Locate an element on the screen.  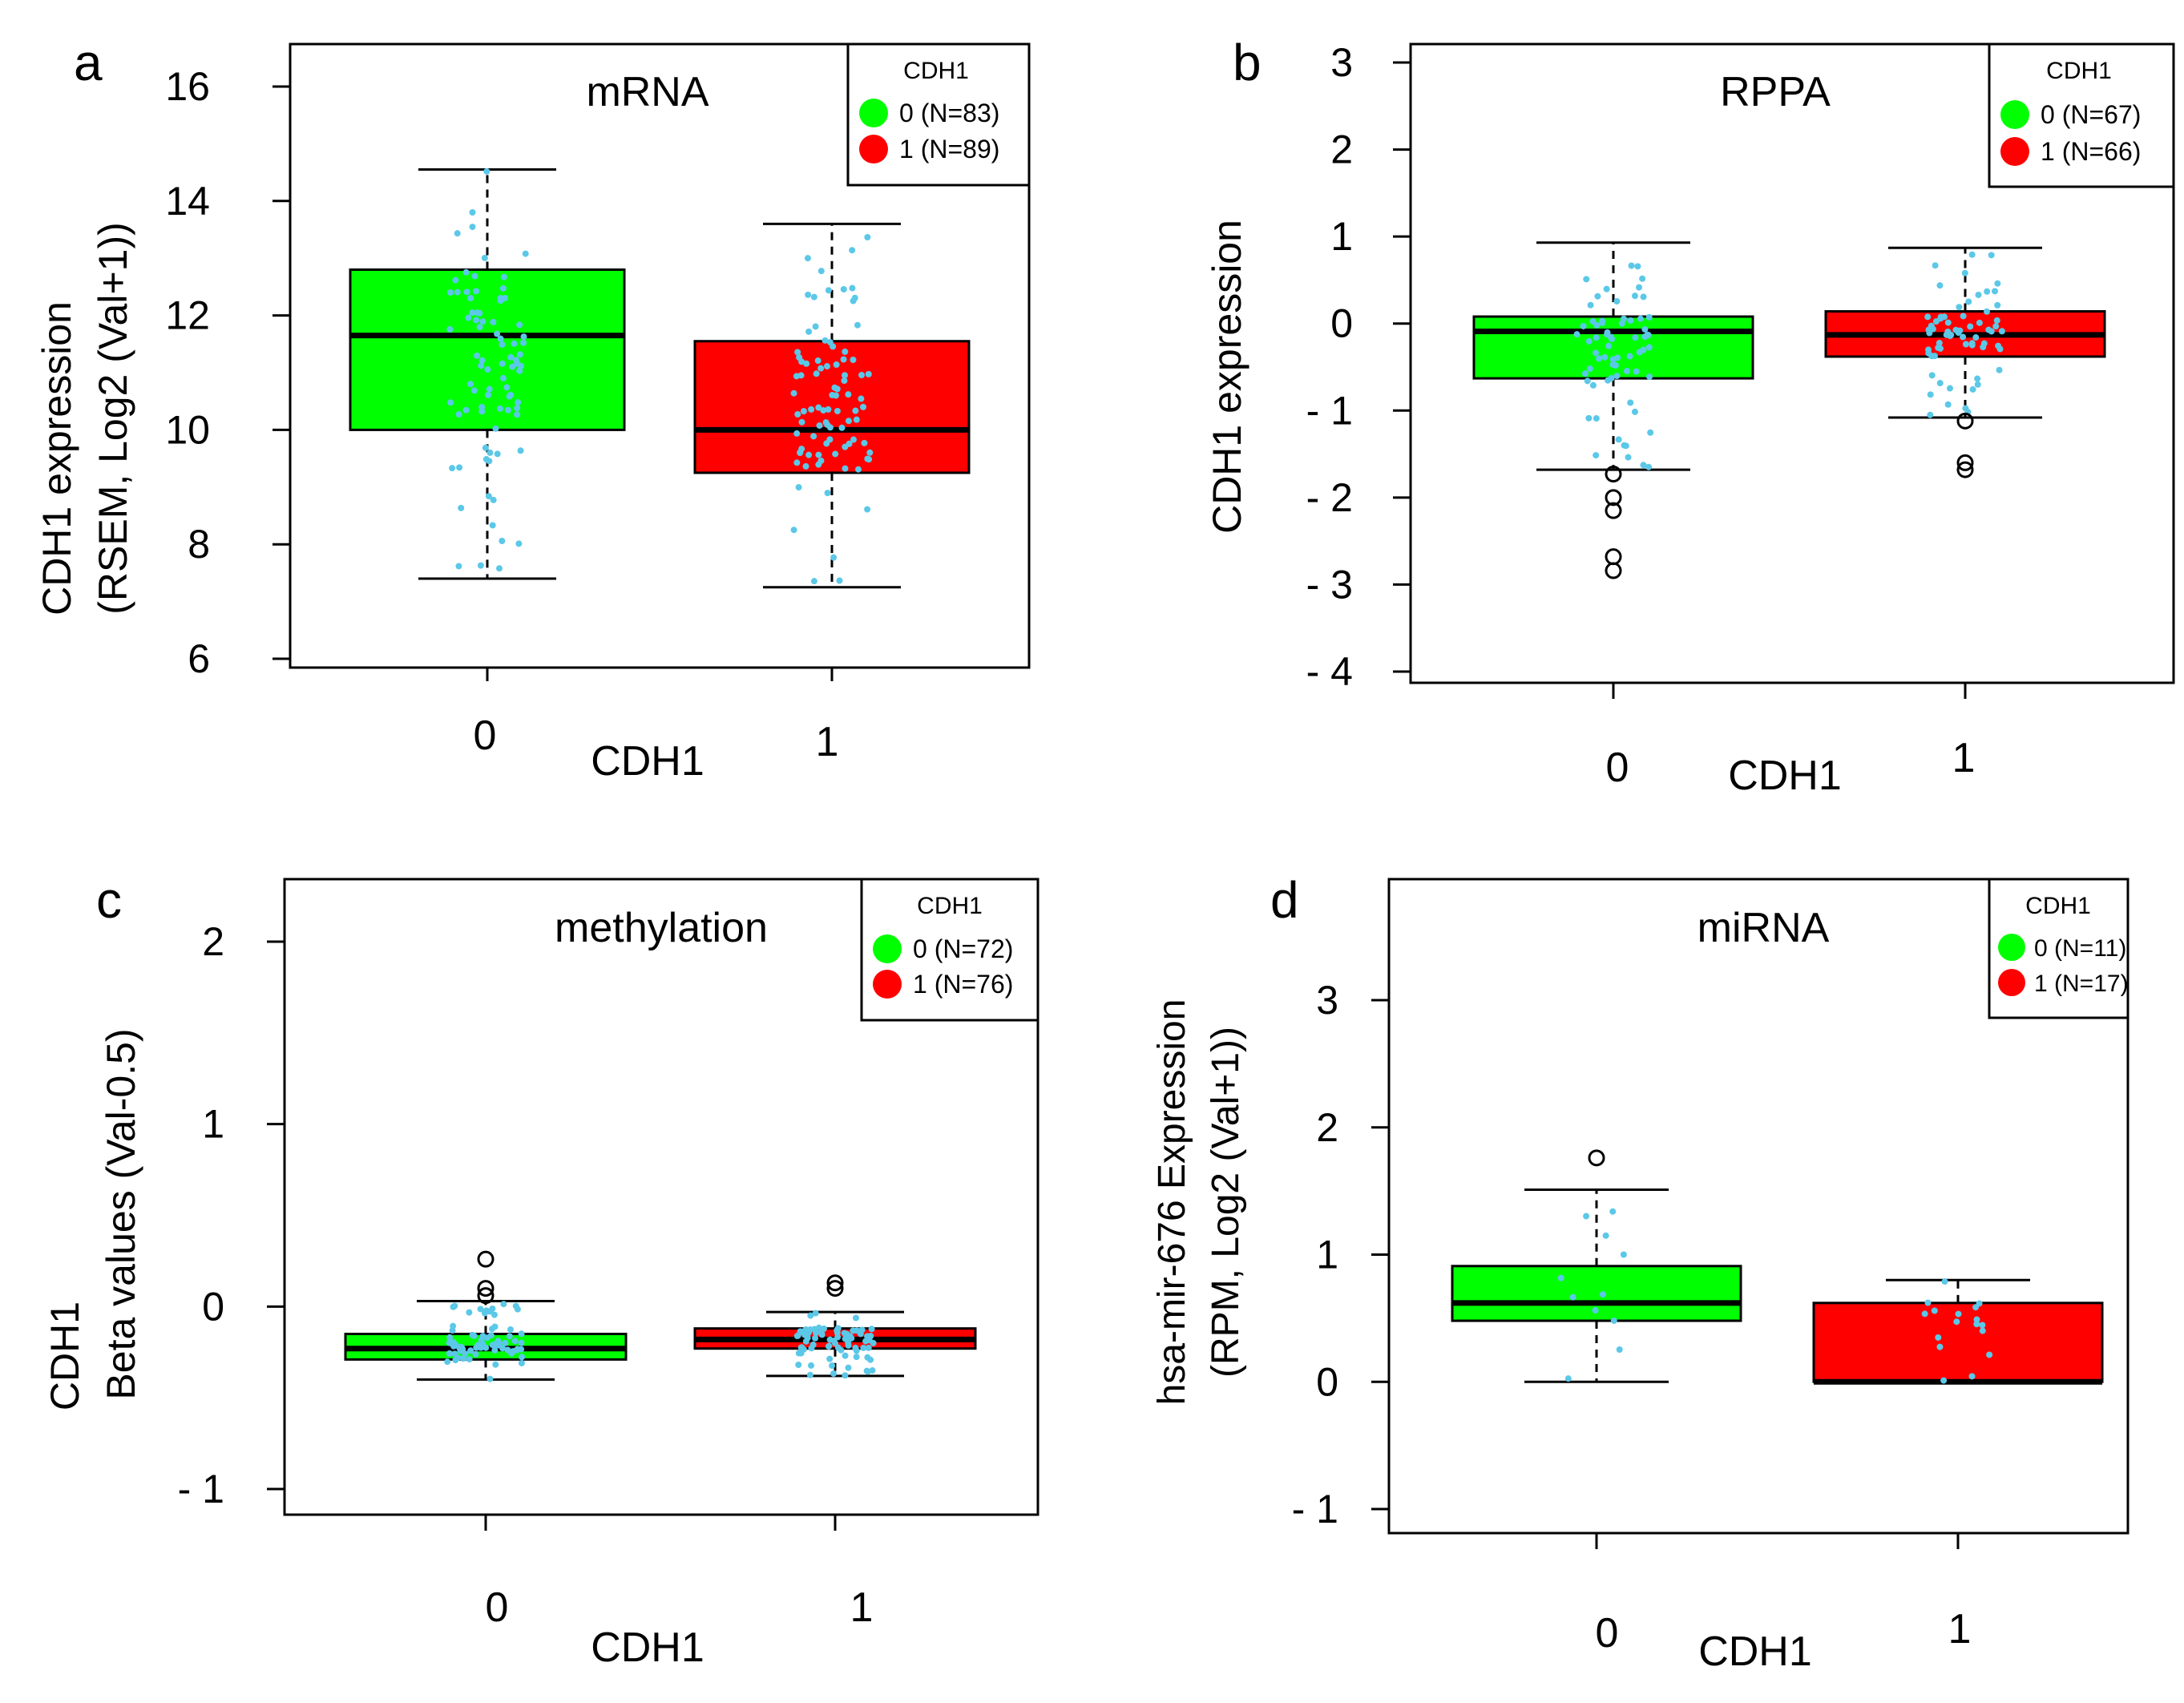
legend-a: CDH1 0 (N=83) 1 (N=89) is located at coordinates (939, 114).